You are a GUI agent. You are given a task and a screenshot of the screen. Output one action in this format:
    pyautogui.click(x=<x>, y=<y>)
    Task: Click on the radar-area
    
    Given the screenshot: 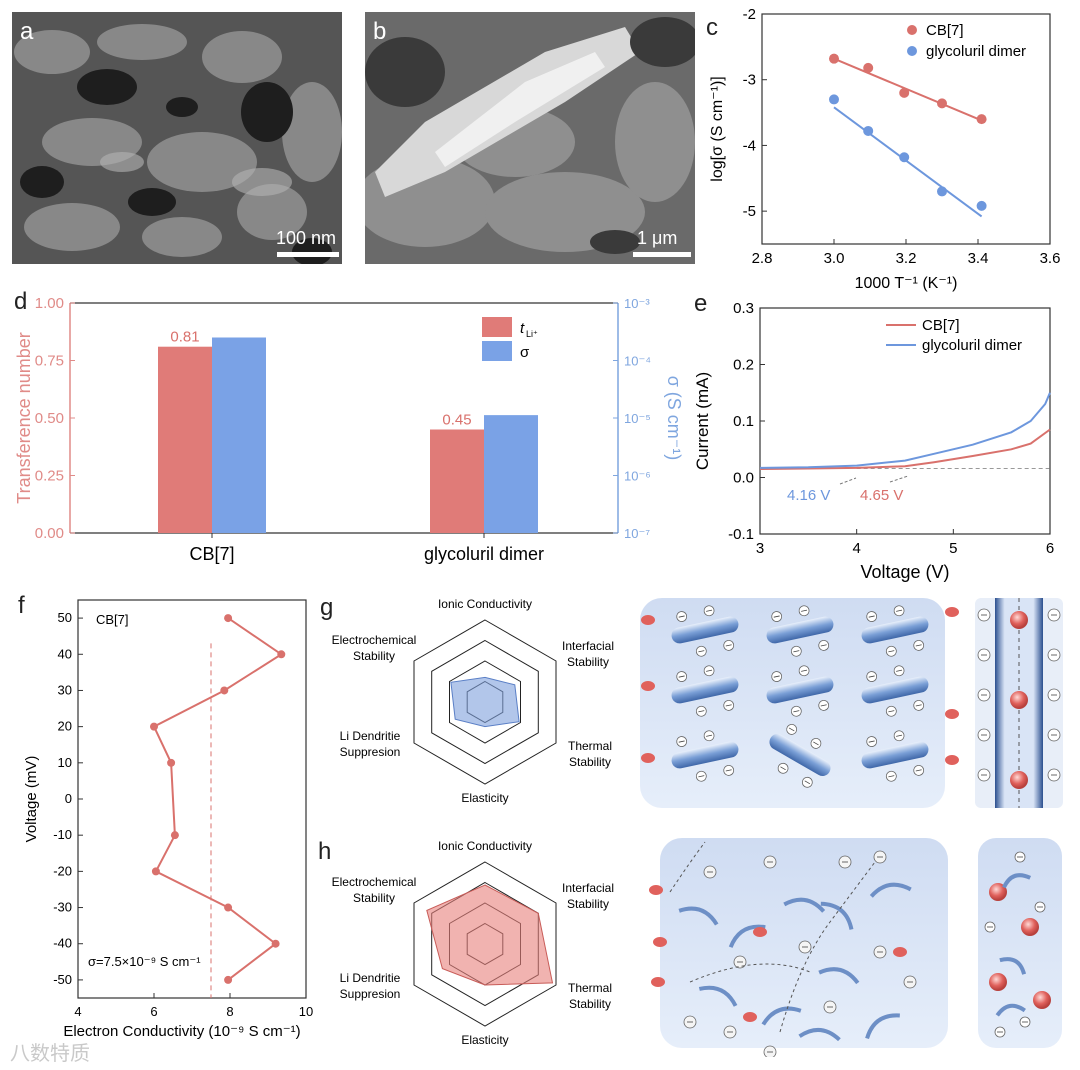 What is the action you would take?
    pyautogui.click(x=490, y=935)
    